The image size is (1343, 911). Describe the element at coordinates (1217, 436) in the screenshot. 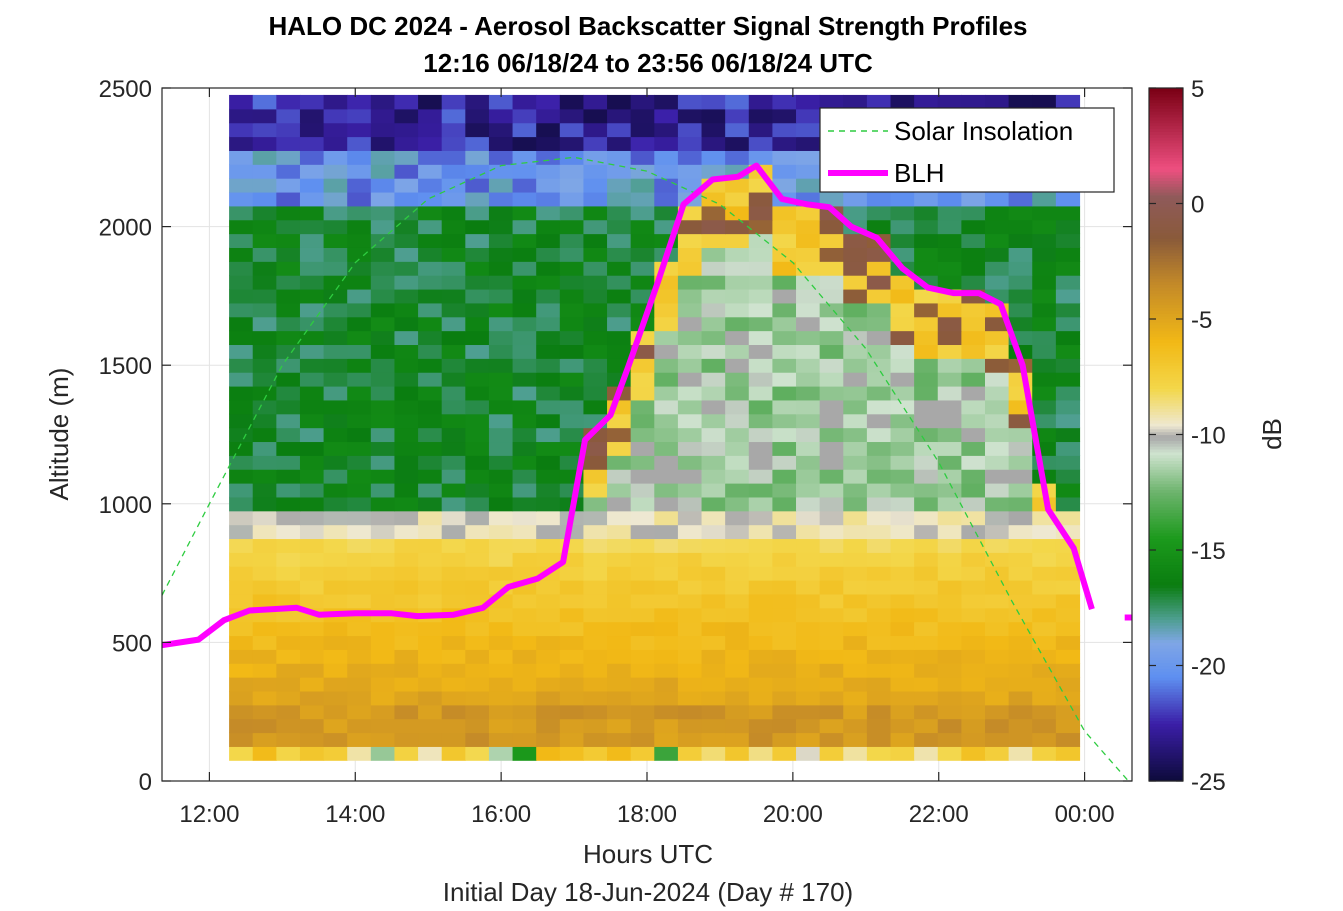

I see `colorbar: 50-5-10-15-20-25 dB` at that location.